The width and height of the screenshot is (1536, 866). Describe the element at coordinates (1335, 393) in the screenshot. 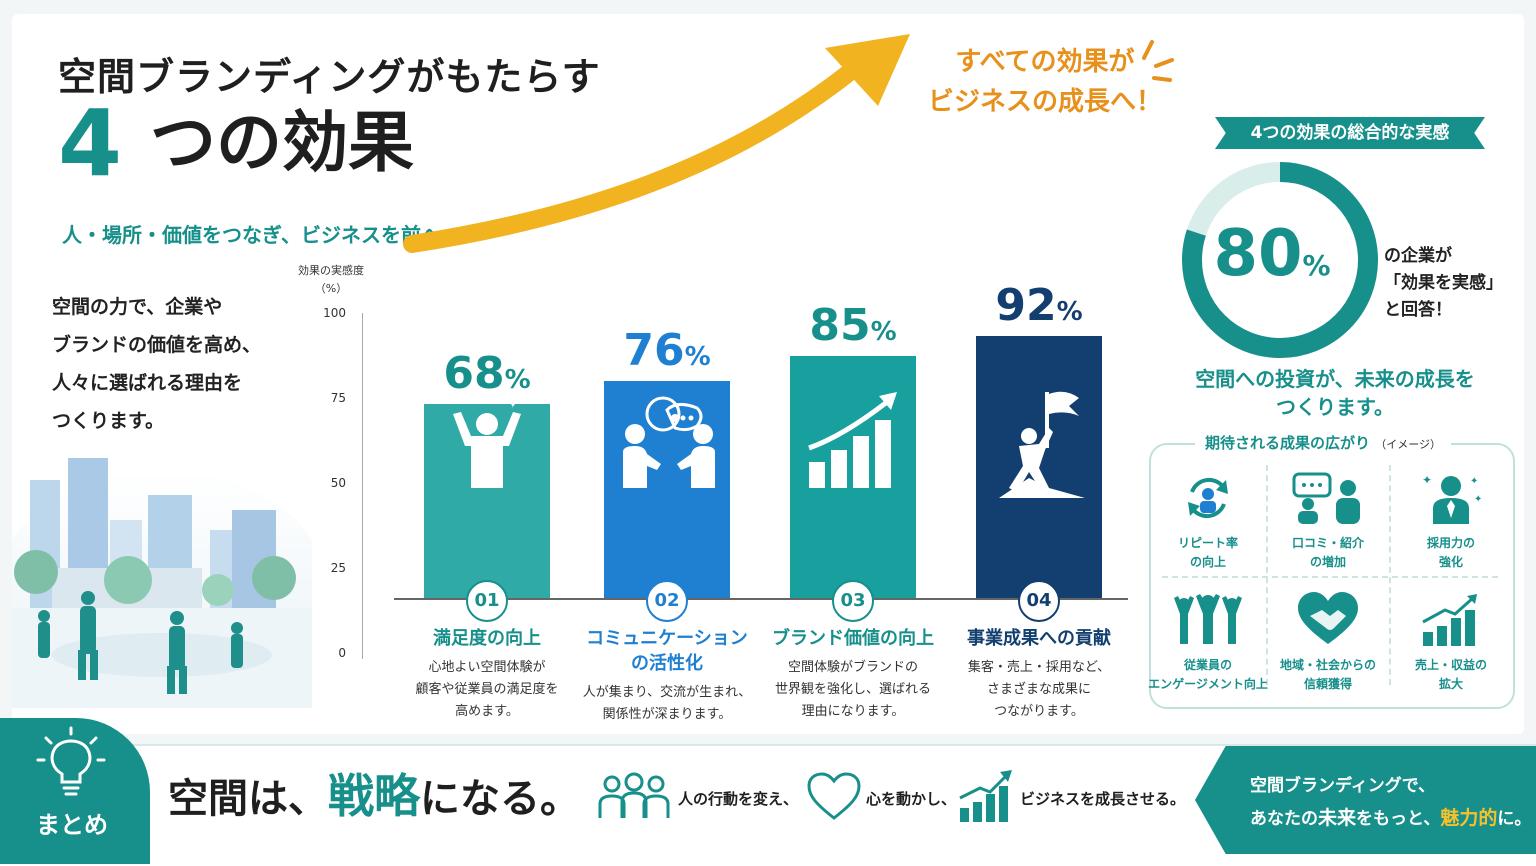

I see `investment-message: 空間への投資が、未来の成長を つくります。` at that location.